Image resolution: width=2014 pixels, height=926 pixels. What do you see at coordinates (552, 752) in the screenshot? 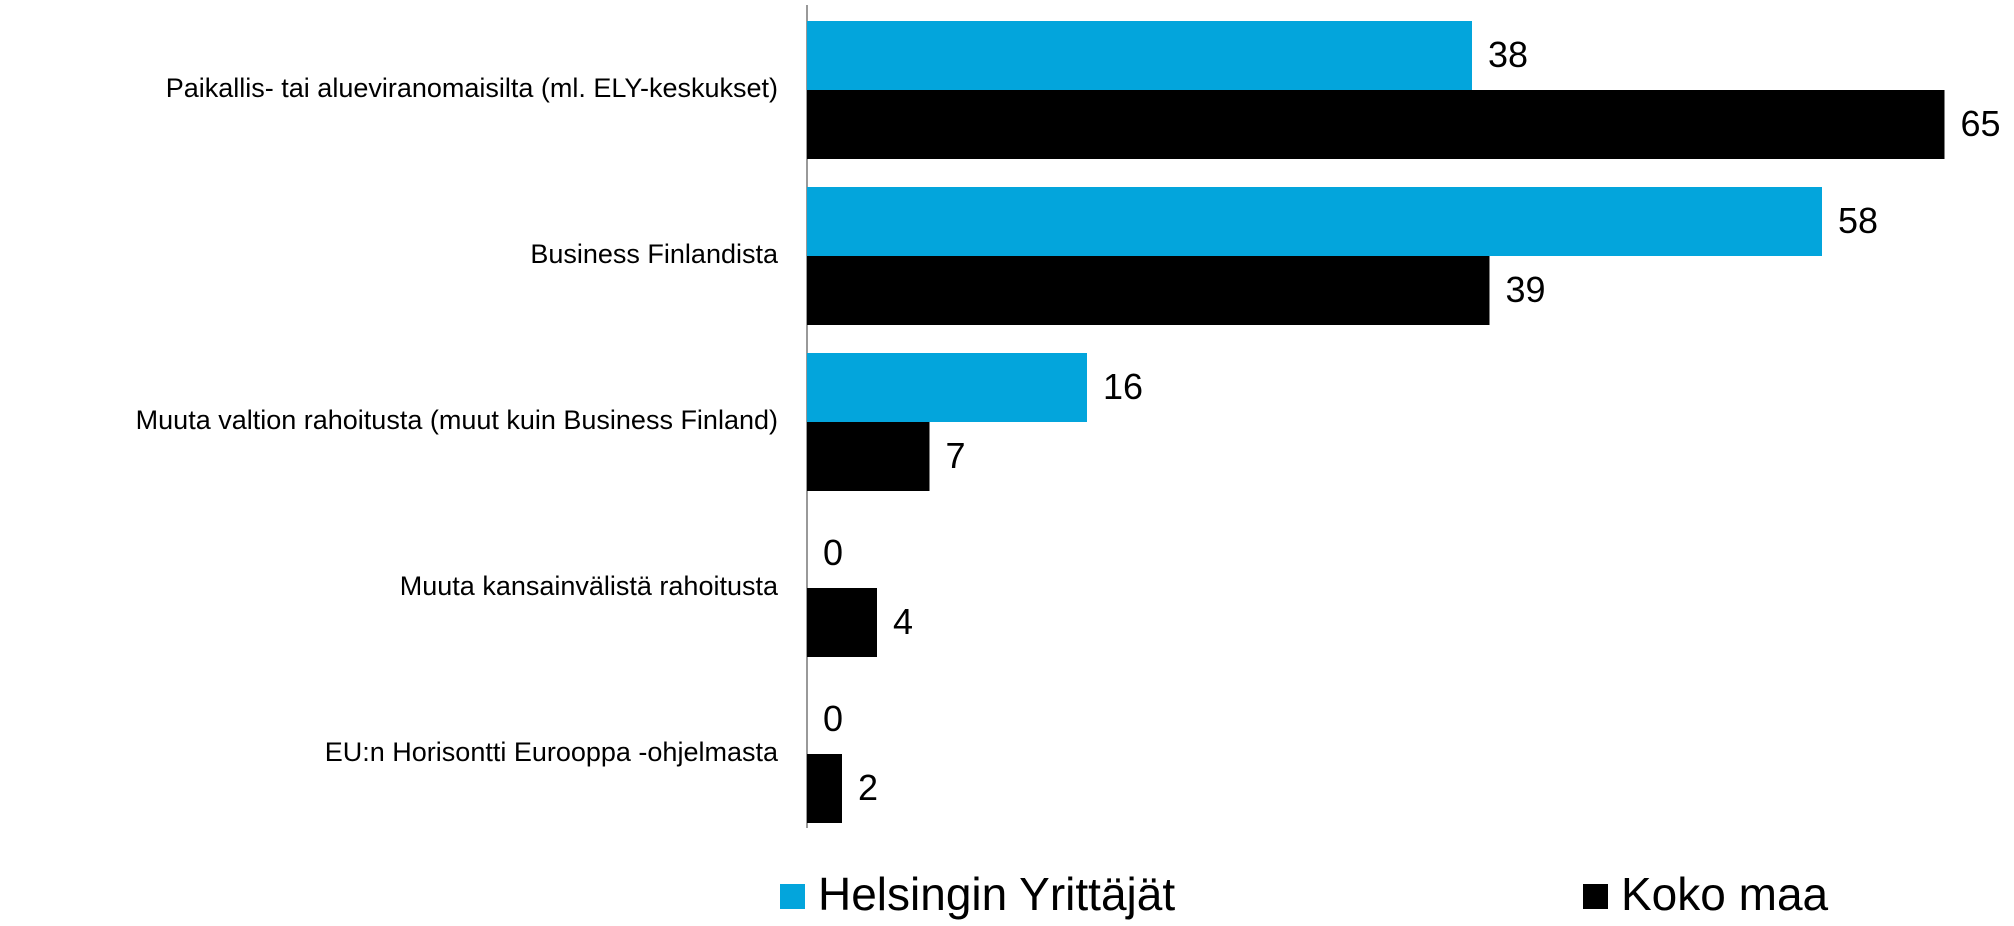
I see `category-label: EU:n Horisontti Eurooppa -ohjelmasta` at bounding box center [552, 752].